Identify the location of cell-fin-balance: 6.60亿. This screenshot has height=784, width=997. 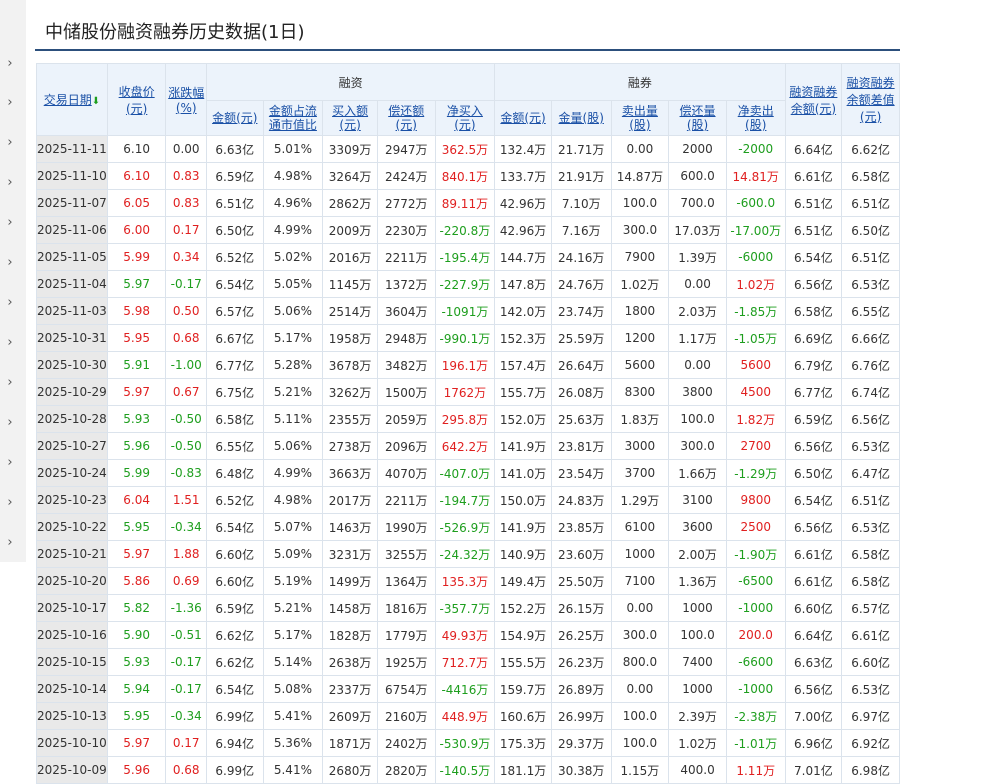
(234, 554).